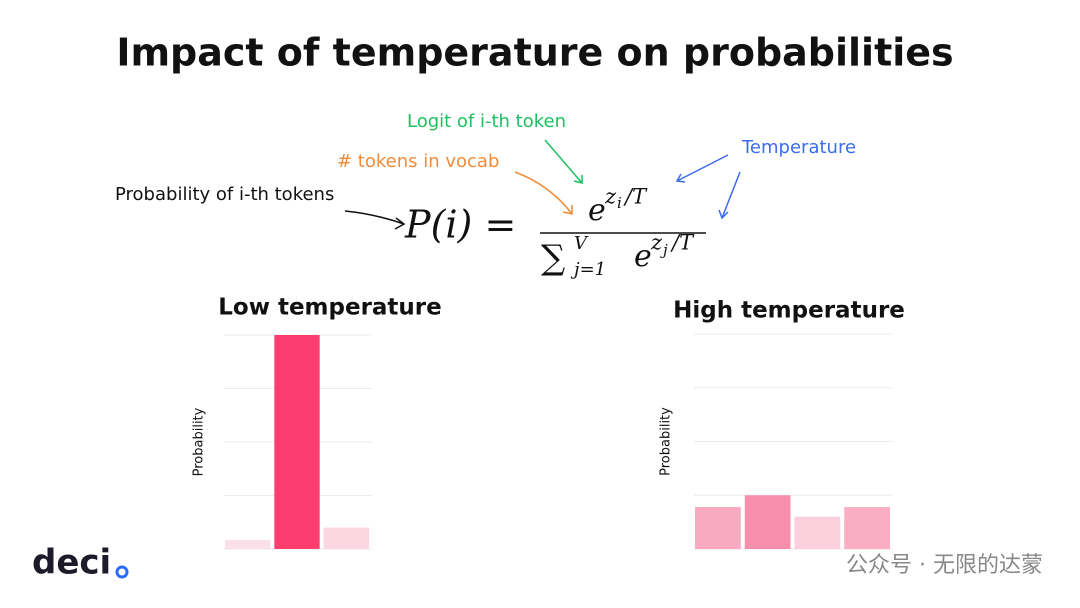 The image size is (1080, 608). Describe the element at coordinates (460, 225) in the screenshot. I see `formula-lhs: P(i) =` at that location.